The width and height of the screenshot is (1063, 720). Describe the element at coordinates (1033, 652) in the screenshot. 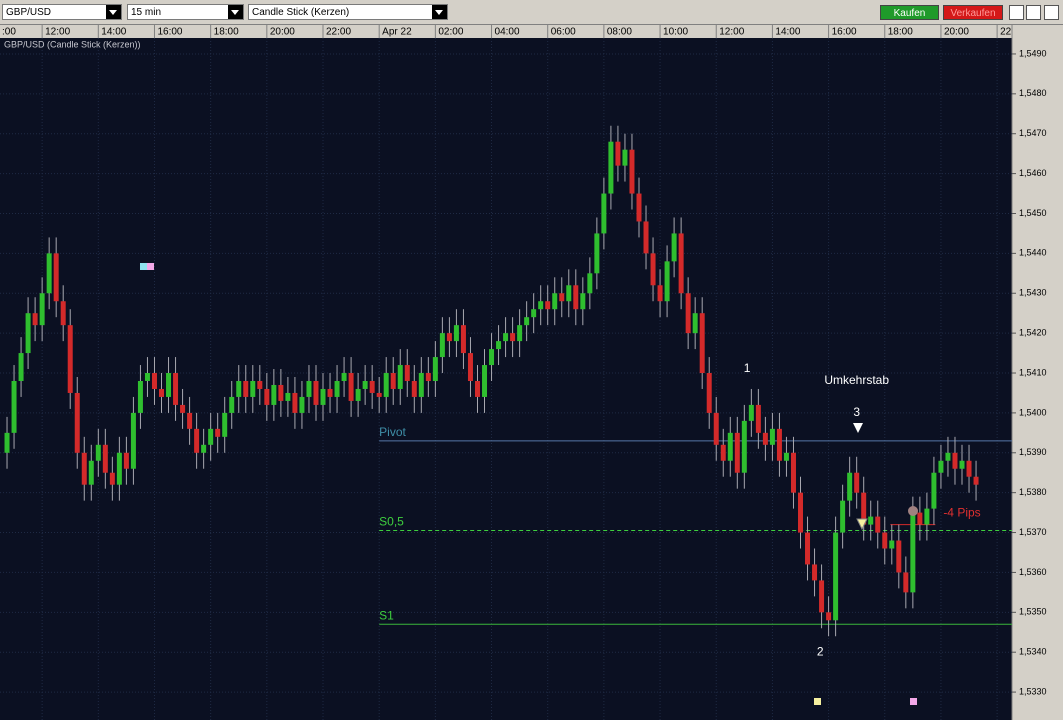

I see `y-tick-label: 1,5340` at that location.